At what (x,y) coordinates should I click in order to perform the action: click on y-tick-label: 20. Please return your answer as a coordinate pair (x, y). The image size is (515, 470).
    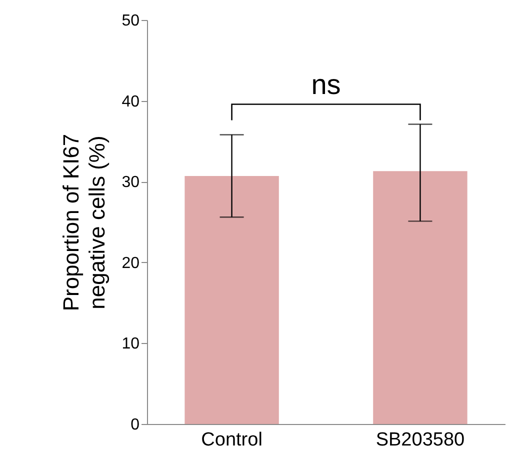
    Looking at the image, I should click on (131, 263).